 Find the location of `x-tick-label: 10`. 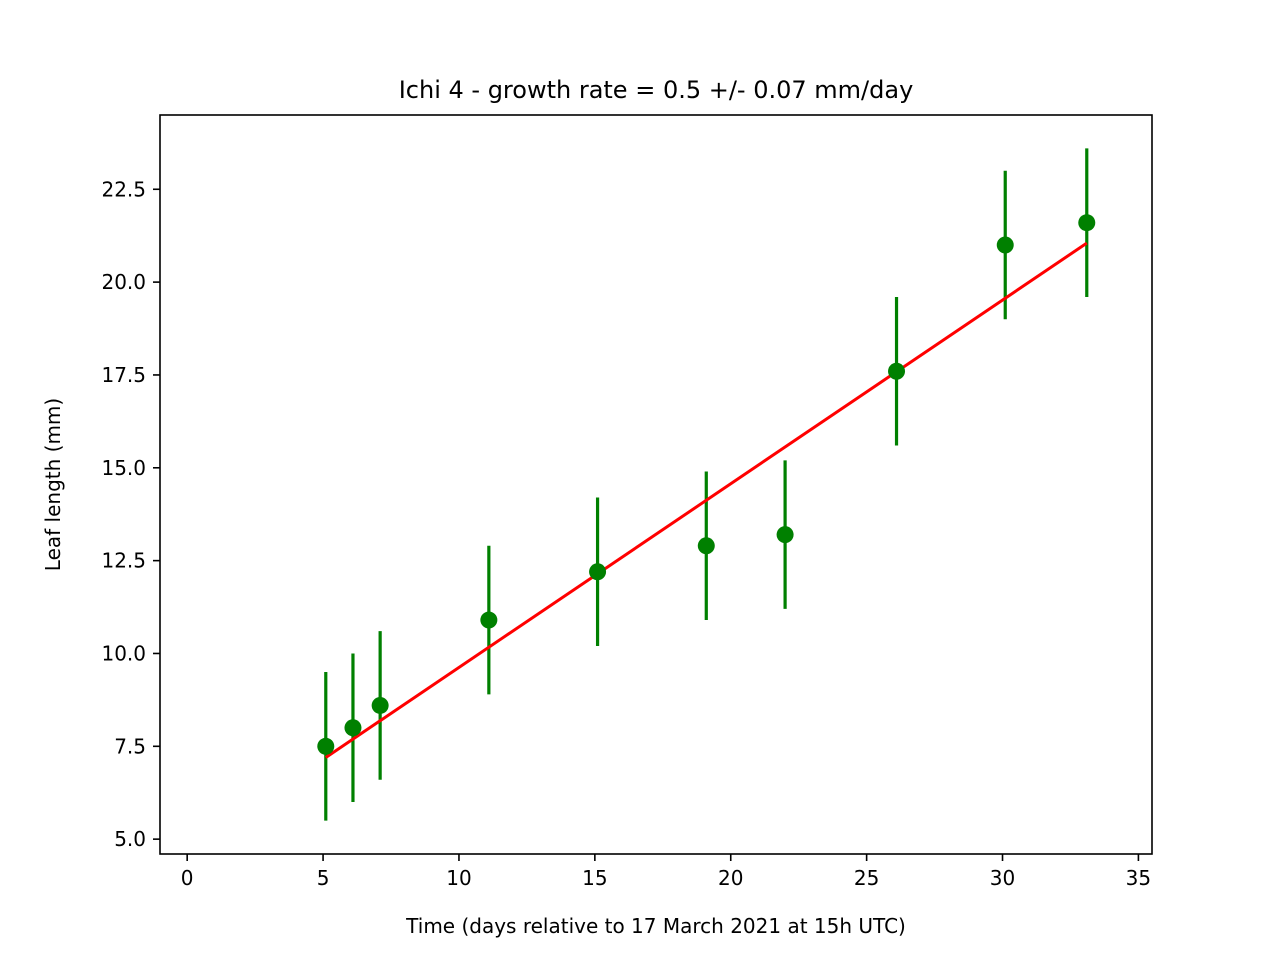

x-tick-label: 10 is located at coordinates (458, 878).